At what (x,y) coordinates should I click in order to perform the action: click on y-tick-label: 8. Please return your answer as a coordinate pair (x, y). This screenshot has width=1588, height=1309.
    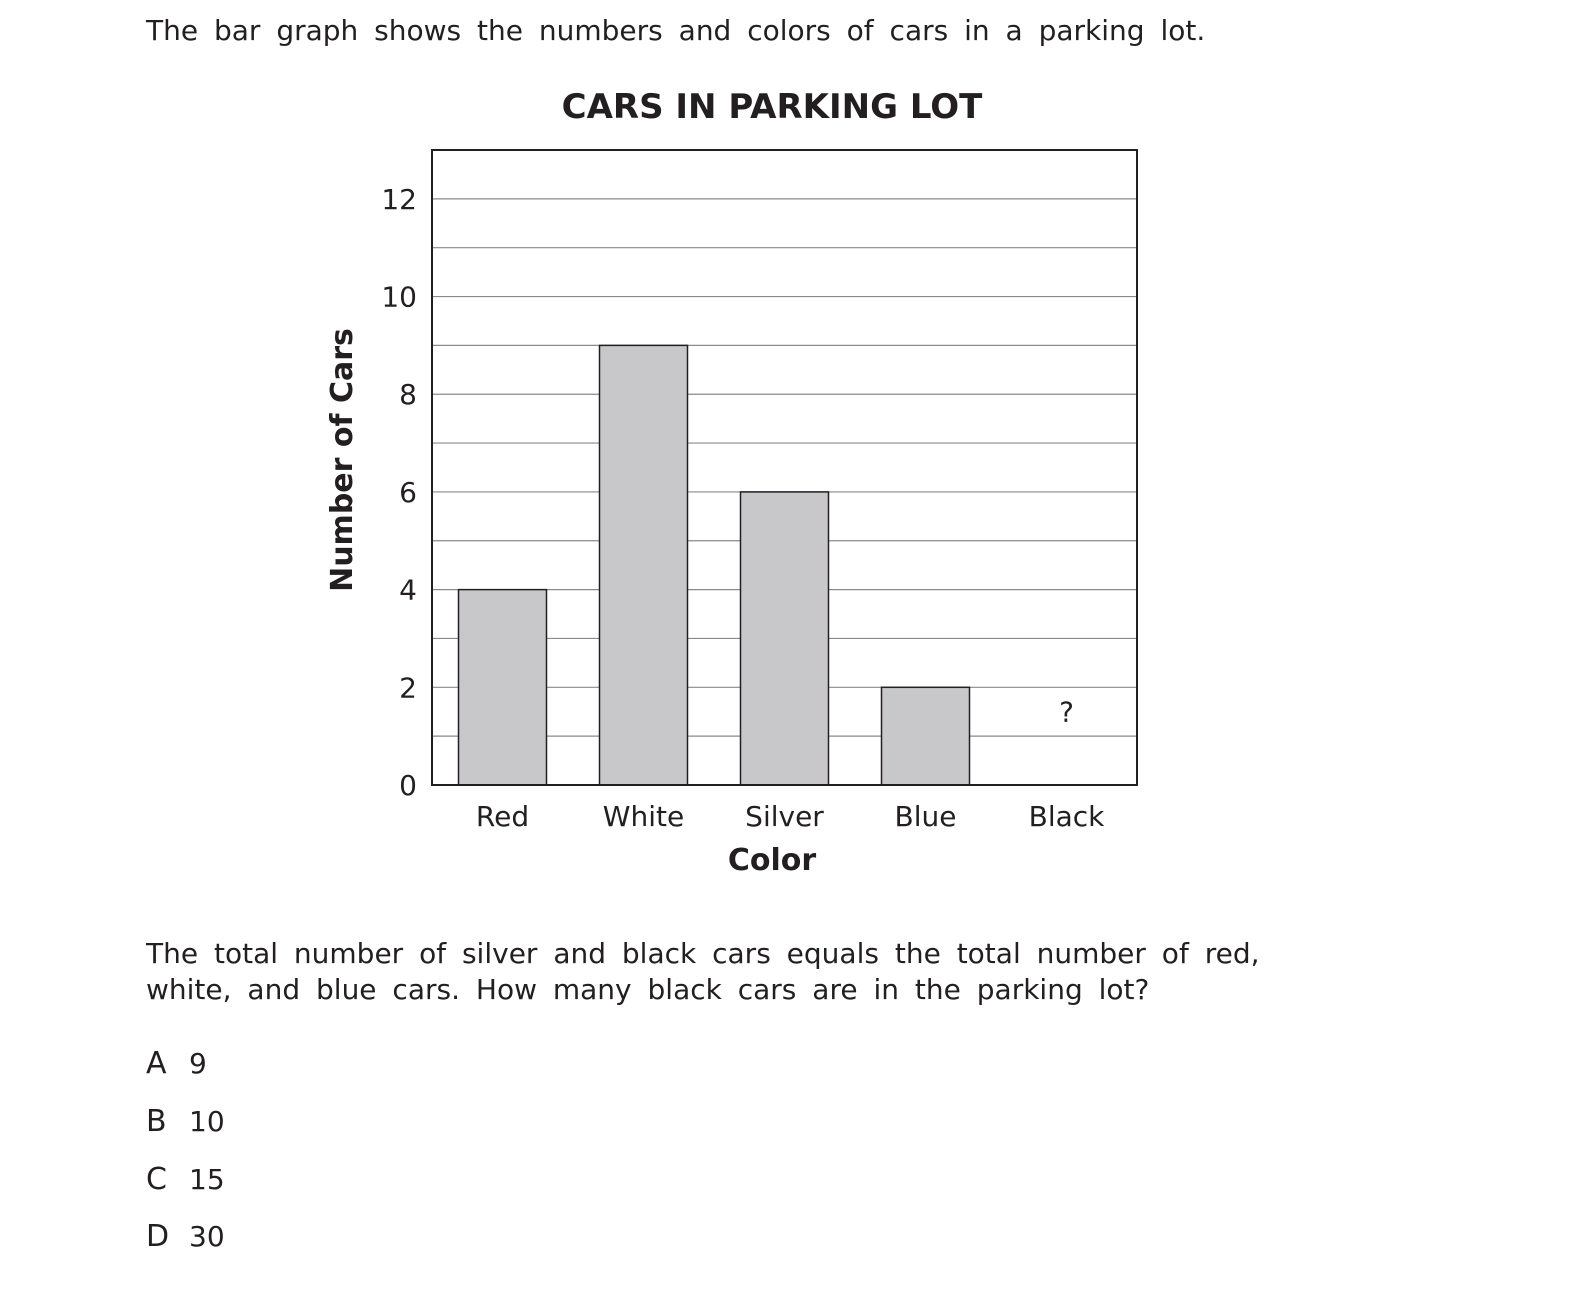
    Looking at the image, I should click on (408, 394).